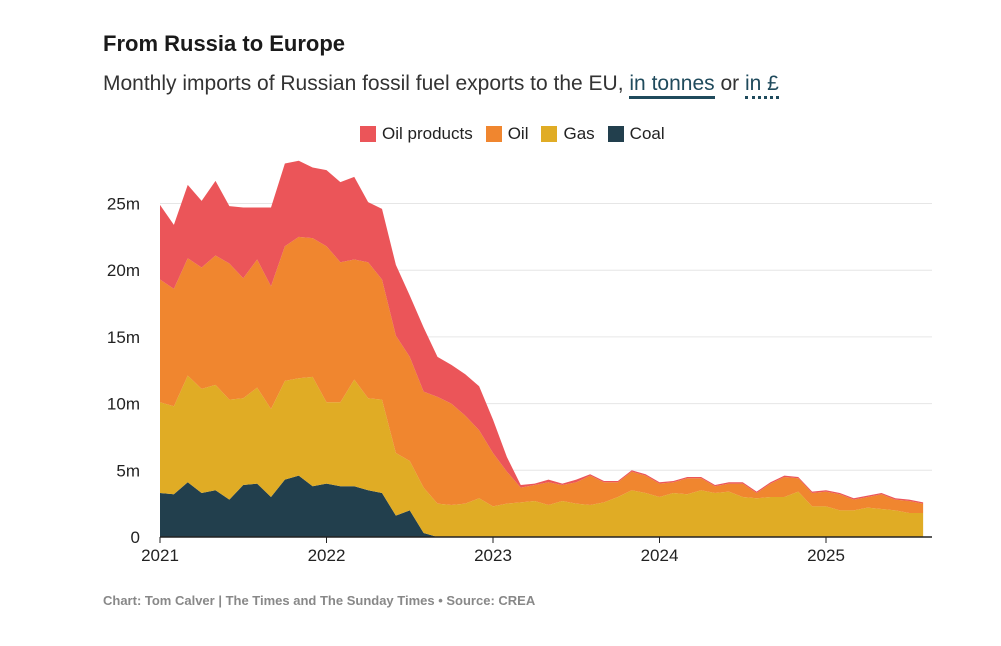 Image resolution: width=1001 pixels, height=646 pixels. What do you see at coordinates (518, 133) in the screenshot?
I see `legend-label-oil: Oil` at bounding box center [518, 133].